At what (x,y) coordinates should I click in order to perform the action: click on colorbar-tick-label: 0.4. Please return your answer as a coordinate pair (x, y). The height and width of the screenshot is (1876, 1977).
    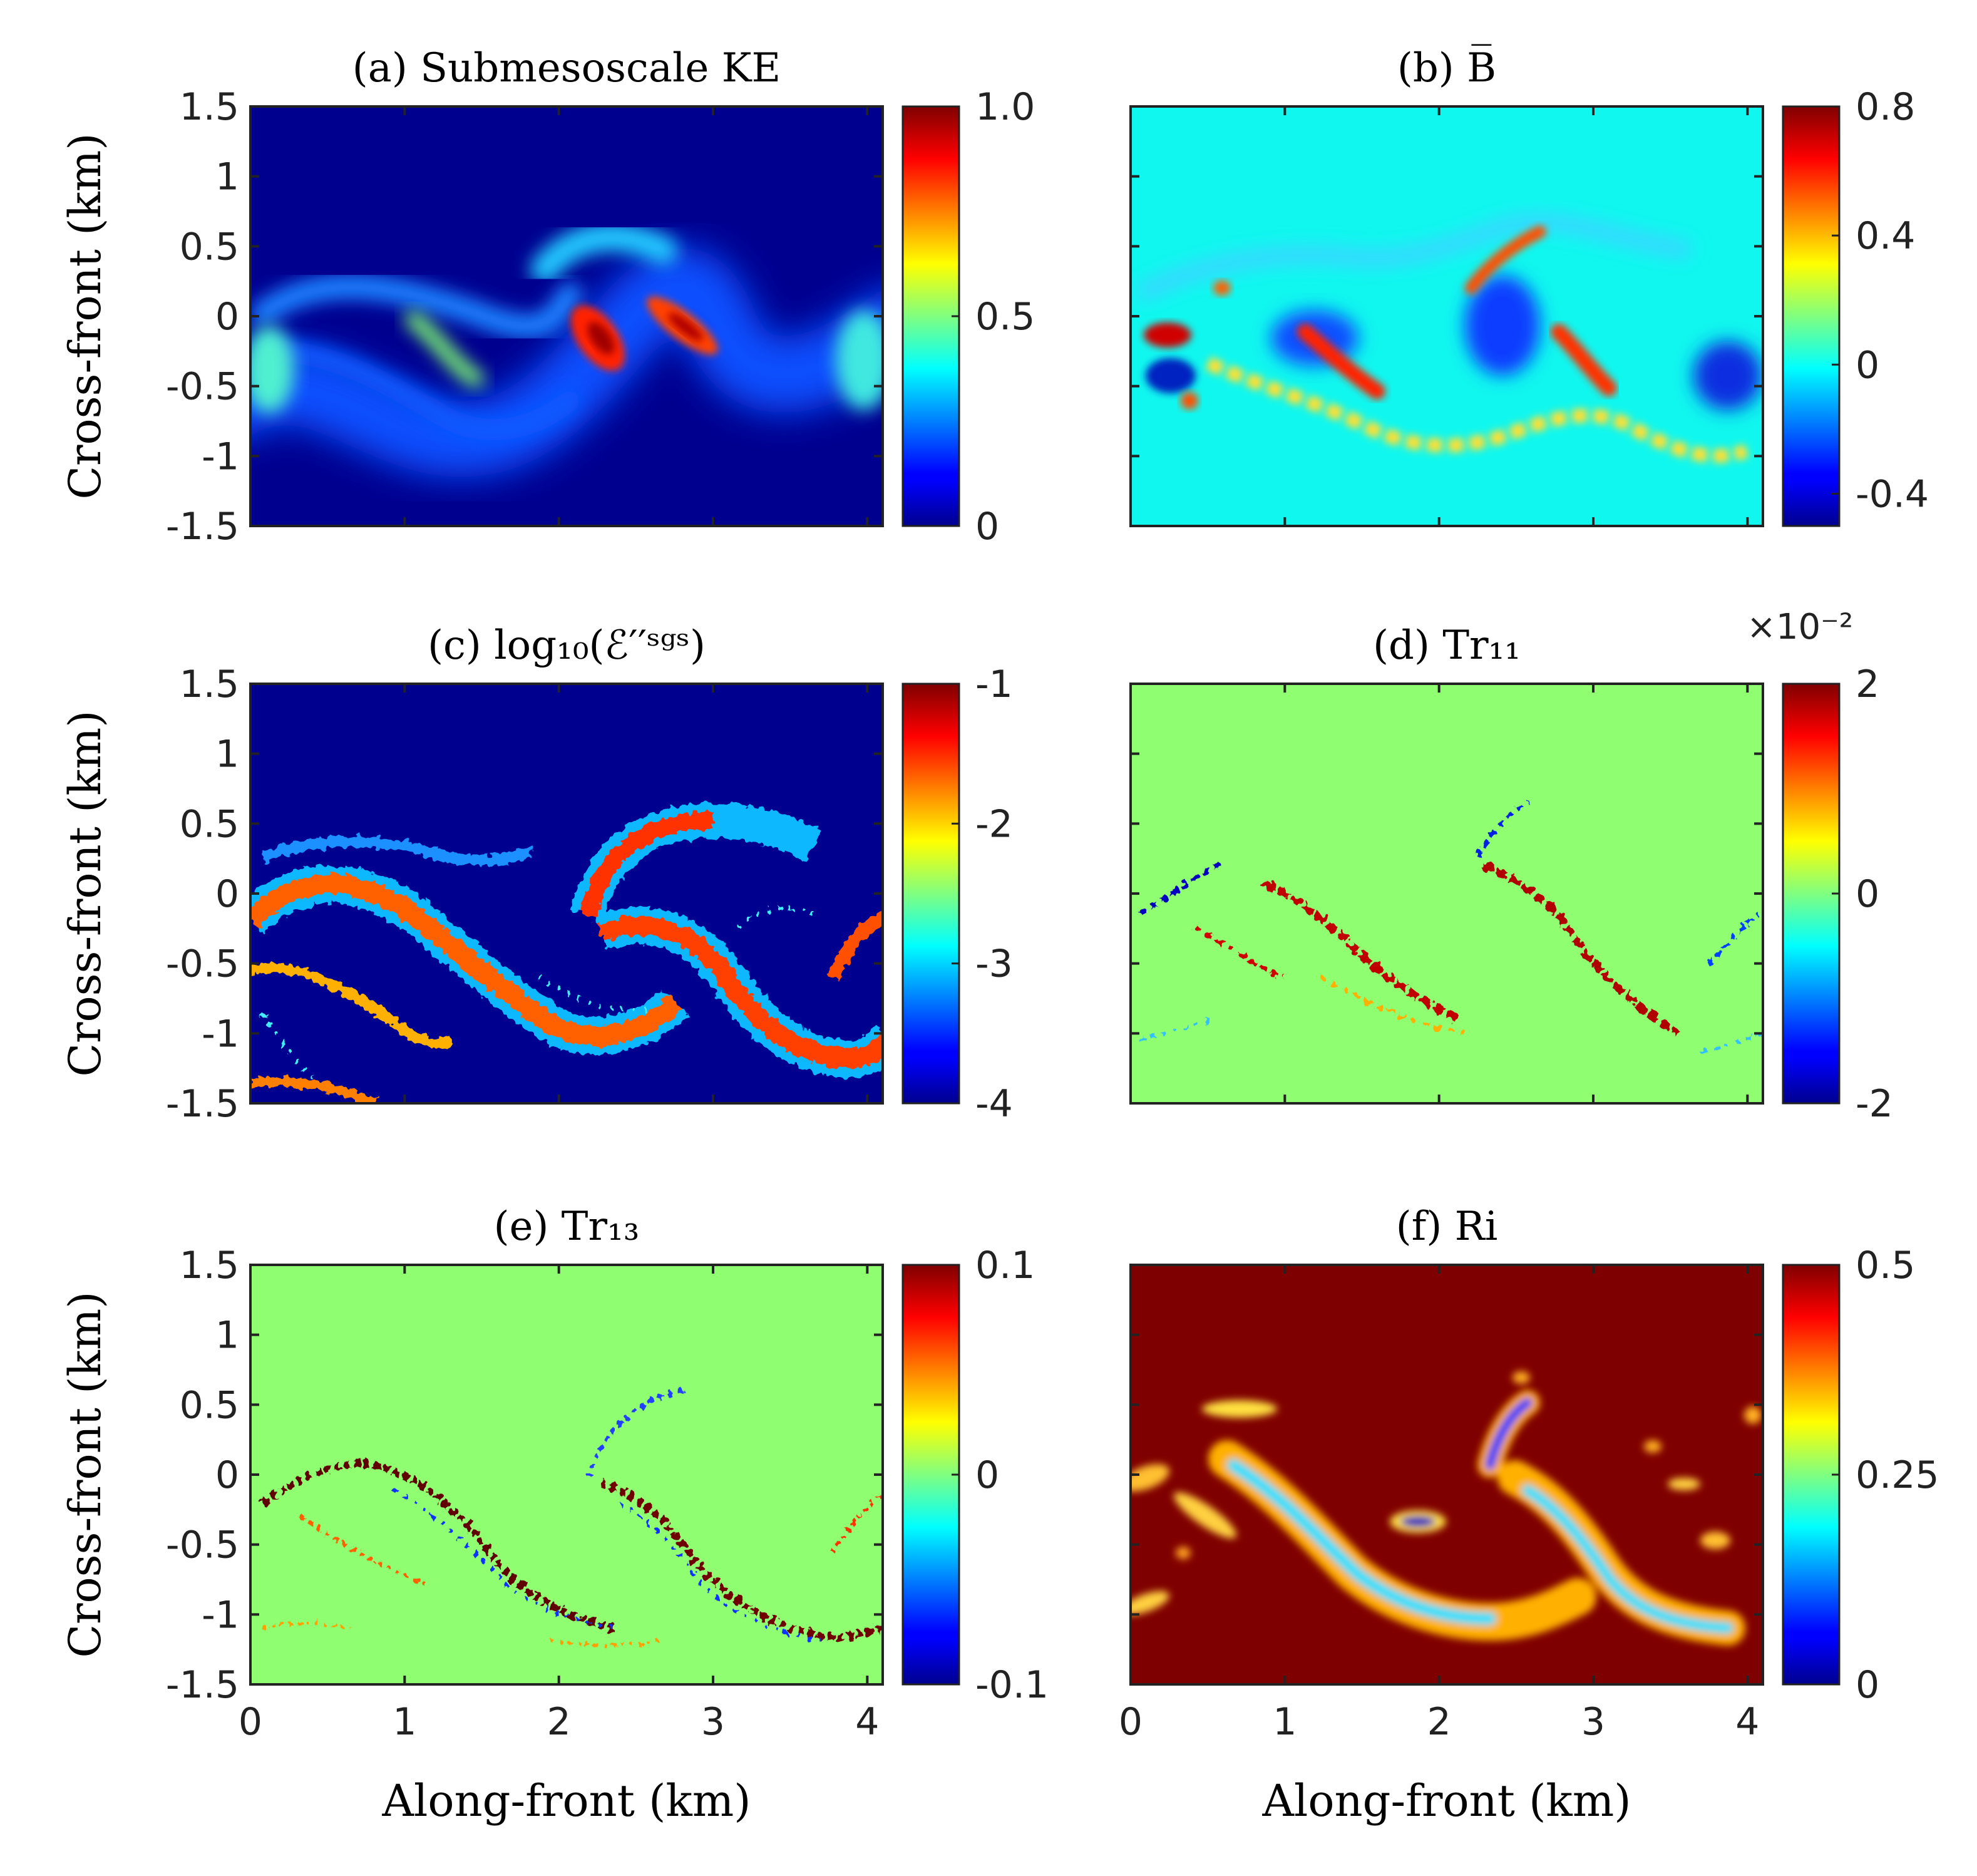
    Looking at the image, I should click on (1885, 236).